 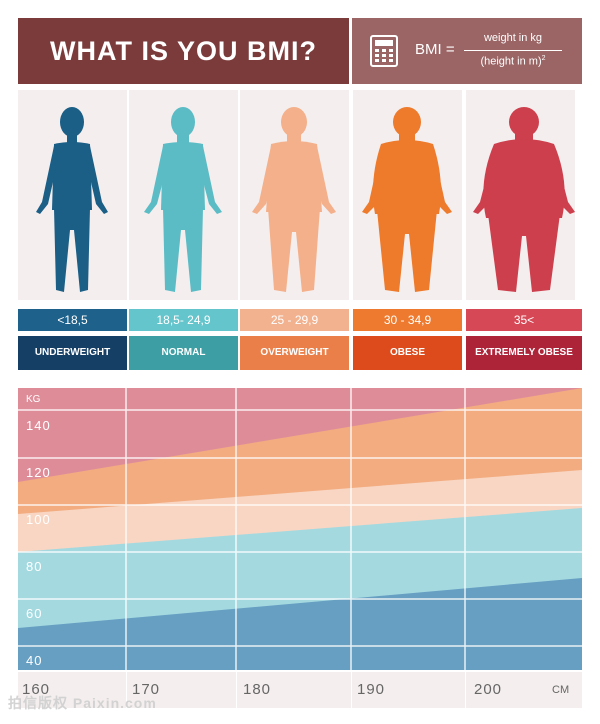 I want to click on title-banner: WHAT IS YOU BMI?, so click(x=183, y=51).